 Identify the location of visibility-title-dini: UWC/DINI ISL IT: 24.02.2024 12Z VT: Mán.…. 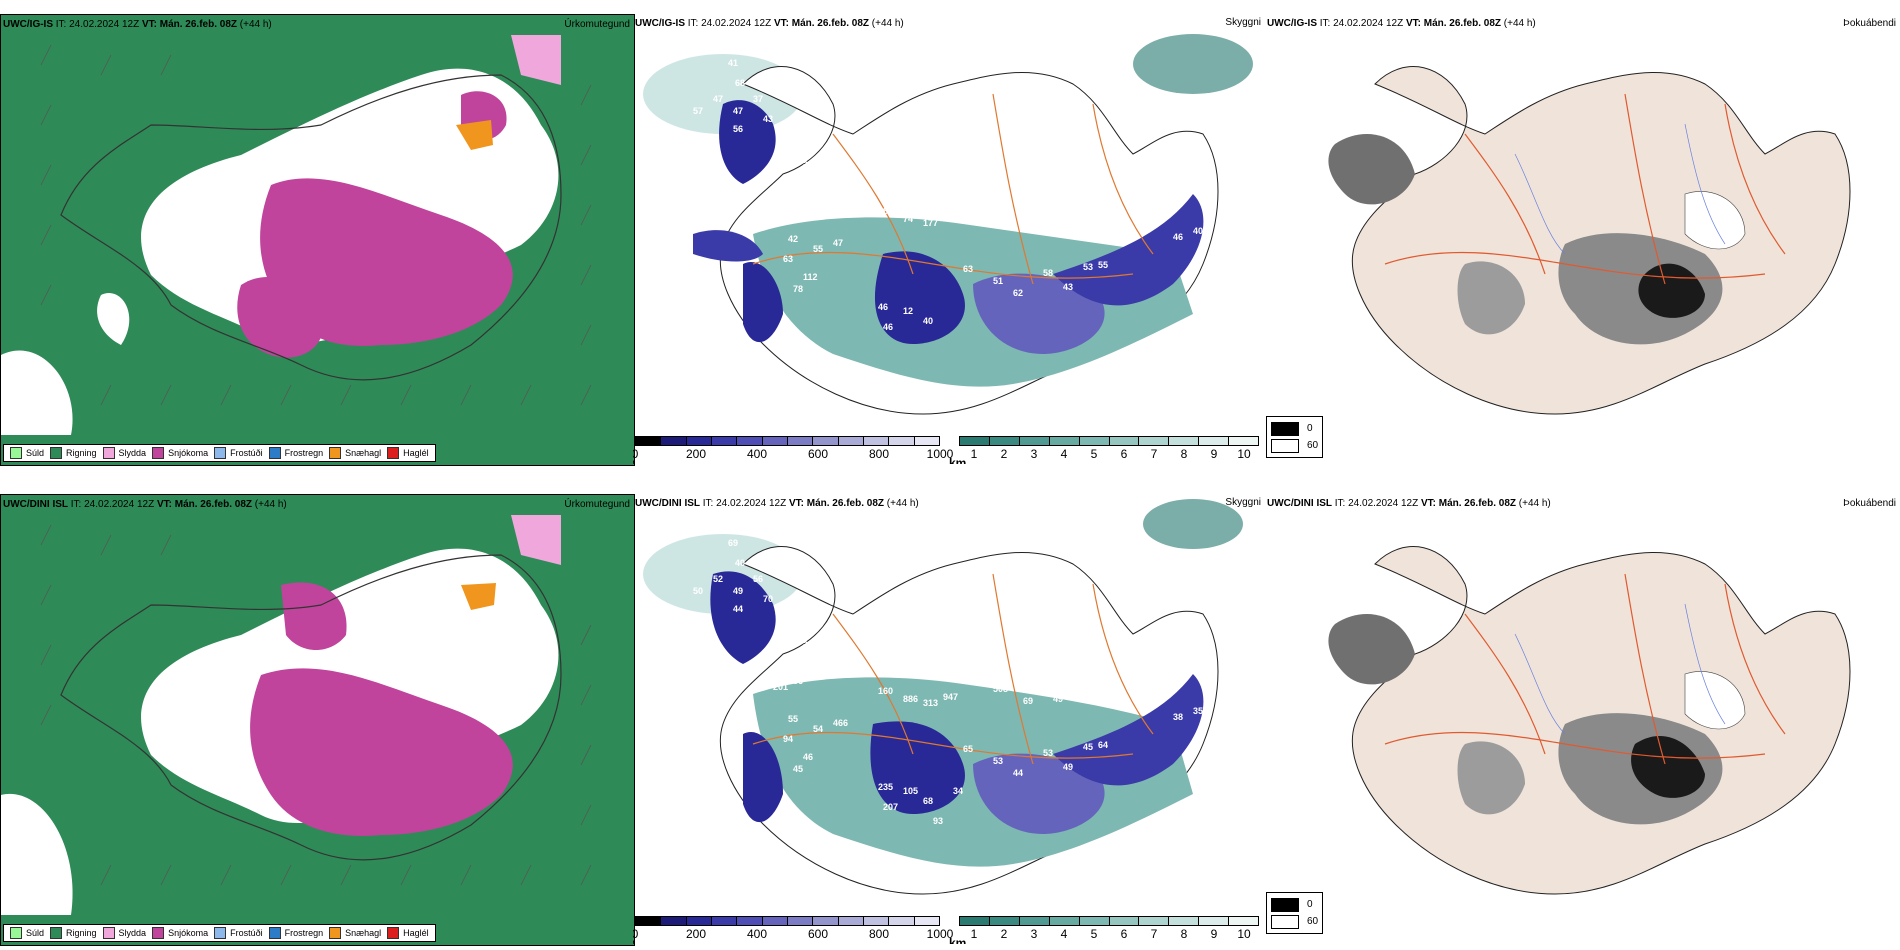
(777, 503).